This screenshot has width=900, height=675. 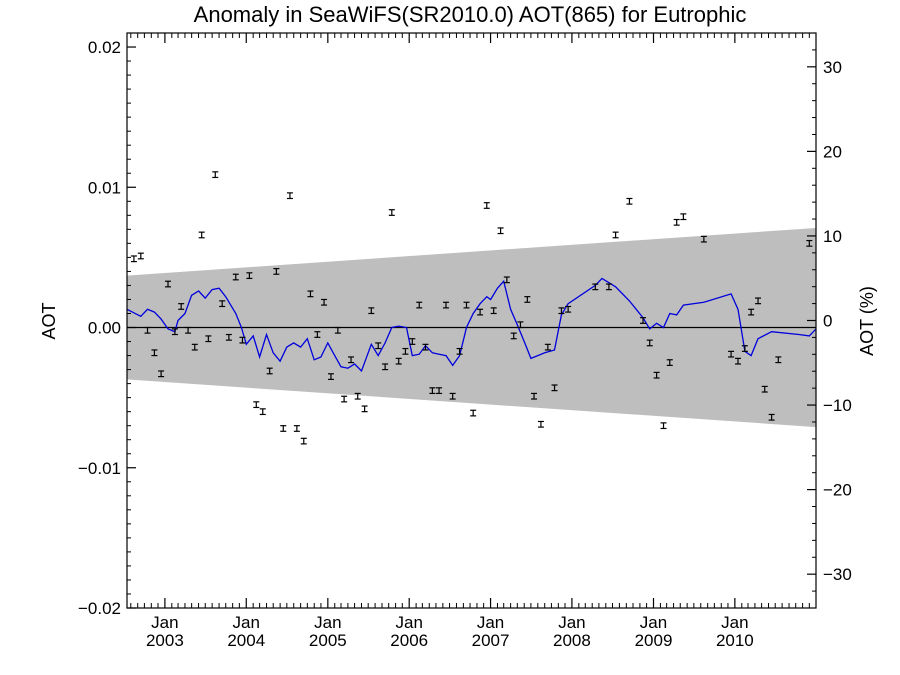 I want to click on series-line-layer, so click(x=471, y=325).